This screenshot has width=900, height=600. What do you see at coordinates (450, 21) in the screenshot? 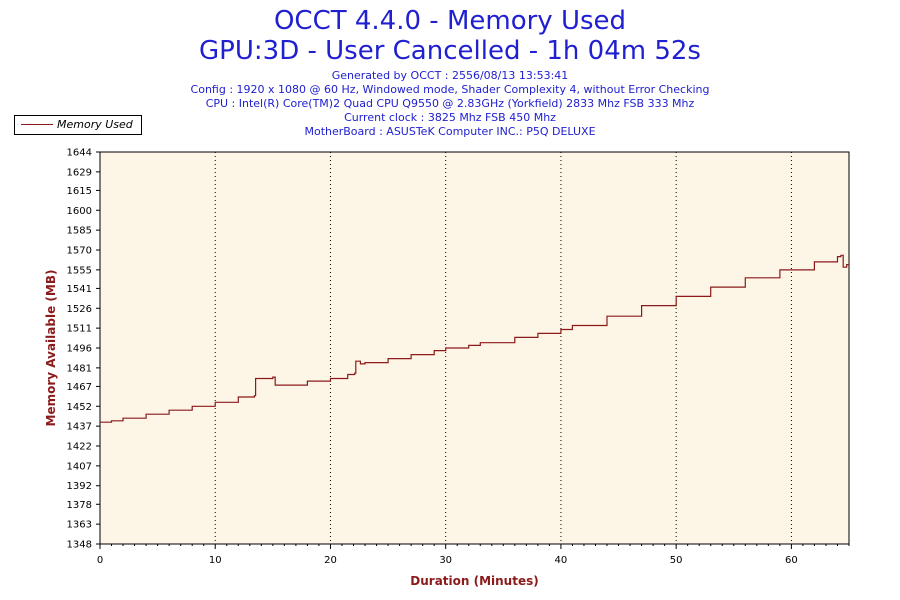
I see `chart-title: OCCT 4.4.0 - Memory Used` at bounding box center [450, 21].